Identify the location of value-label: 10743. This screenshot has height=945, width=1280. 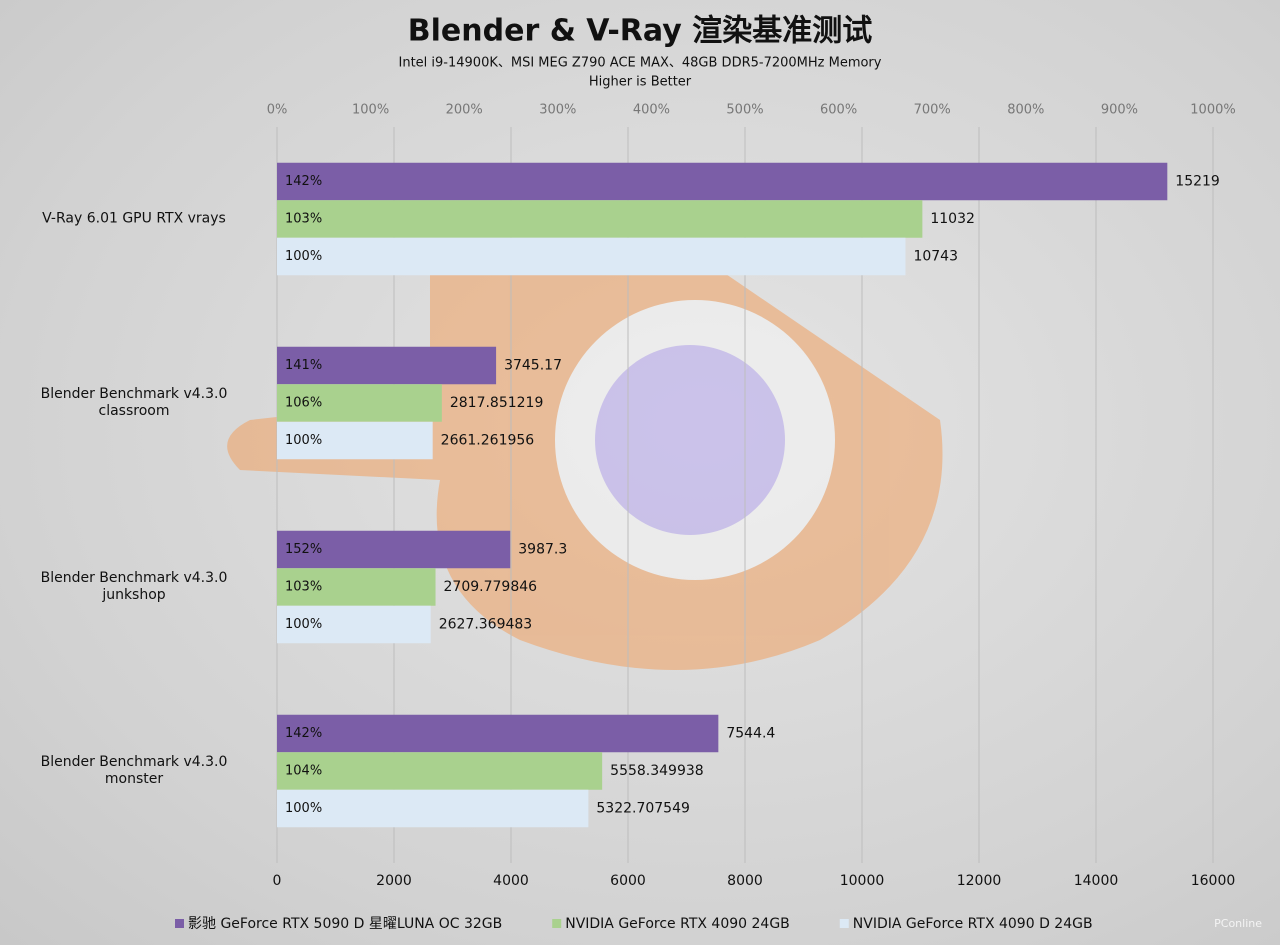
(935, 257).